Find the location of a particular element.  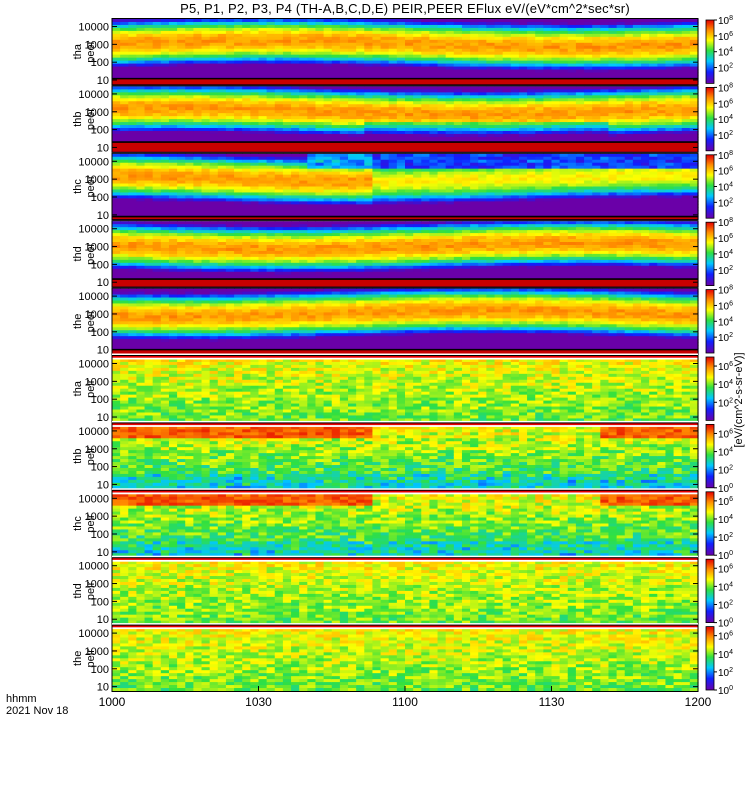

cbar-tick-label-thc-peir-2: 10² is located at coordinates (725, 538).